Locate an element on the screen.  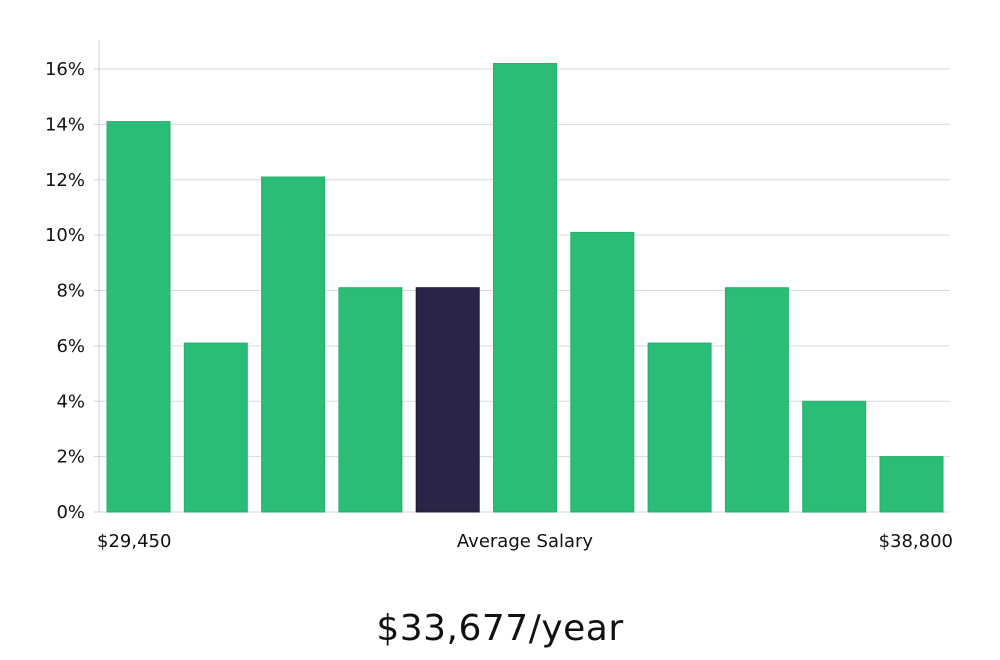
y-tick-label: 2% is located at coordinates (70, 457).